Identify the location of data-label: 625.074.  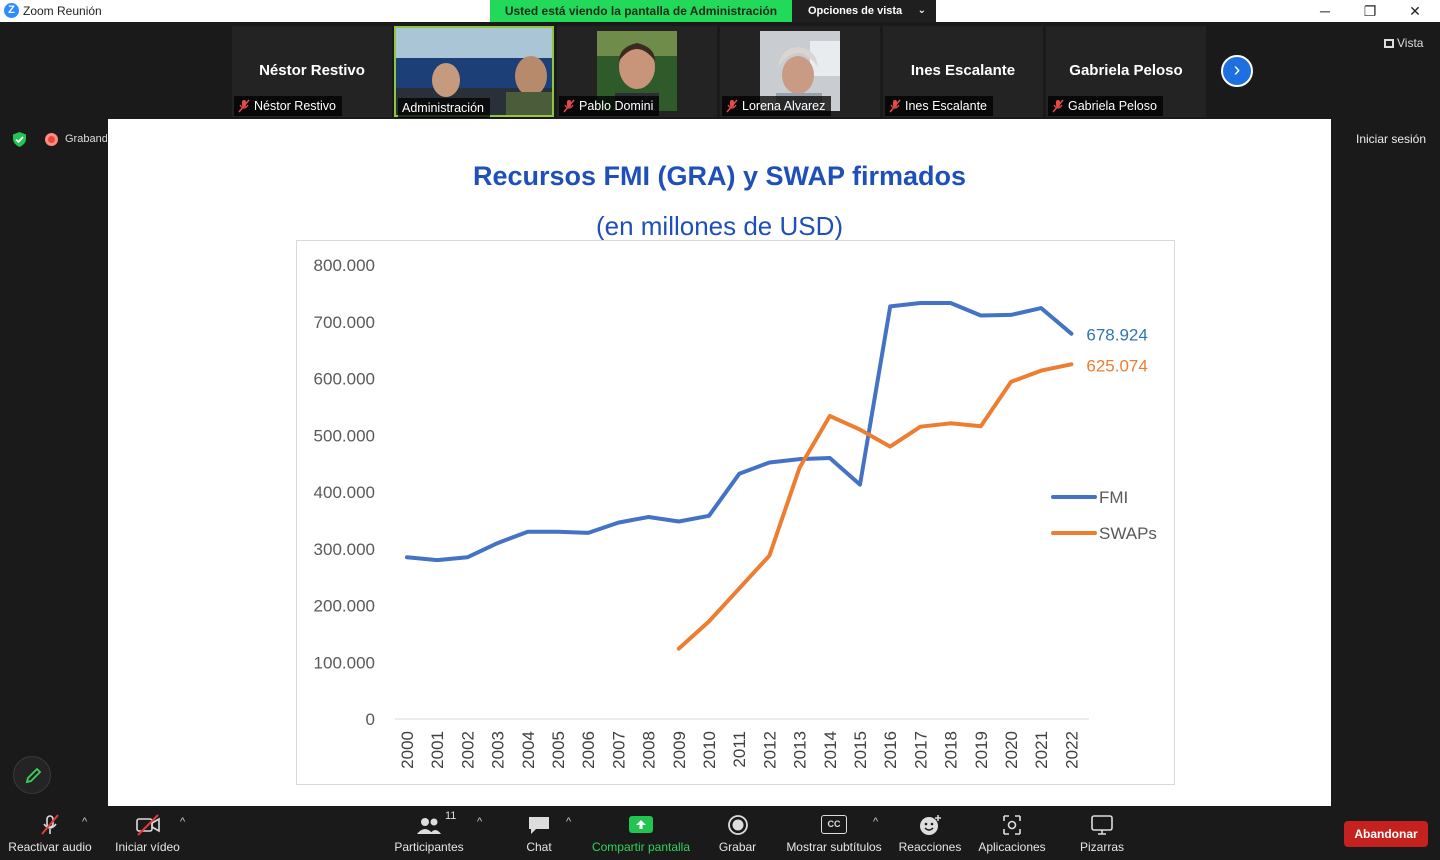
(1116, 365).